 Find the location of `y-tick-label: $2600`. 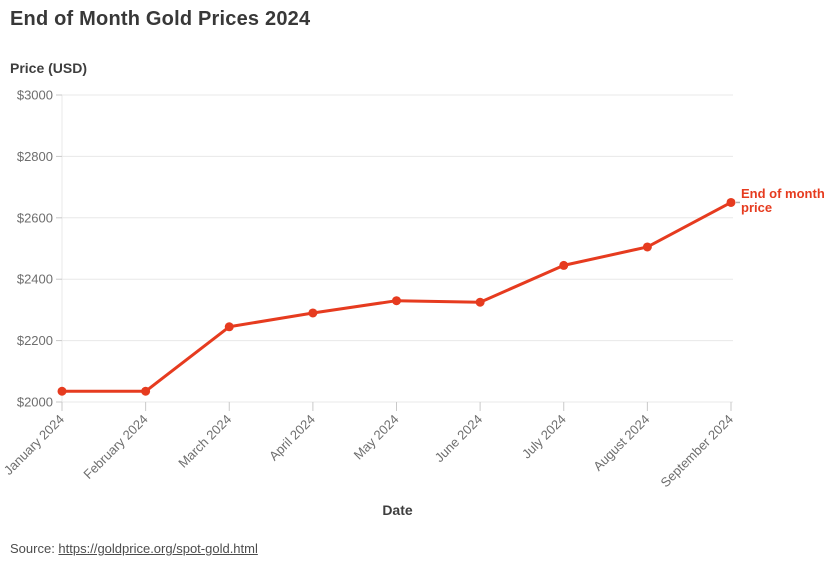

y-tick-label: $2600 is located at coordinates (35, 217).